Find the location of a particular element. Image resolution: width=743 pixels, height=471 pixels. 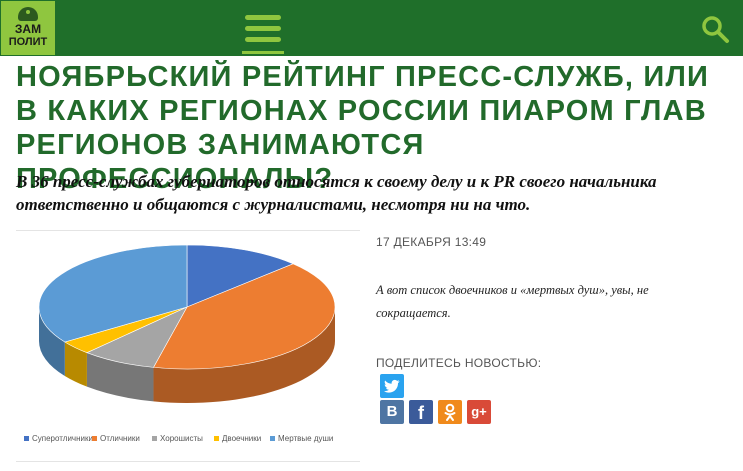

legend-label: Суперотличники is located at coordinates (62, 438).